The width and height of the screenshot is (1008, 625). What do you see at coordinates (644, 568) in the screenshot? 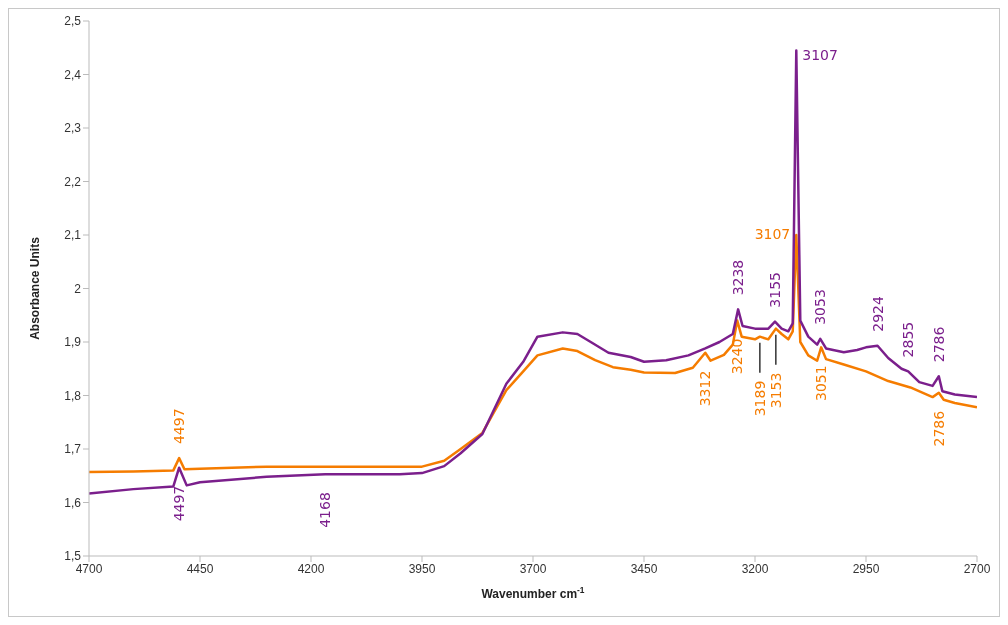
I see `x-tick-label: 3450` at bounding box center [644, 568].